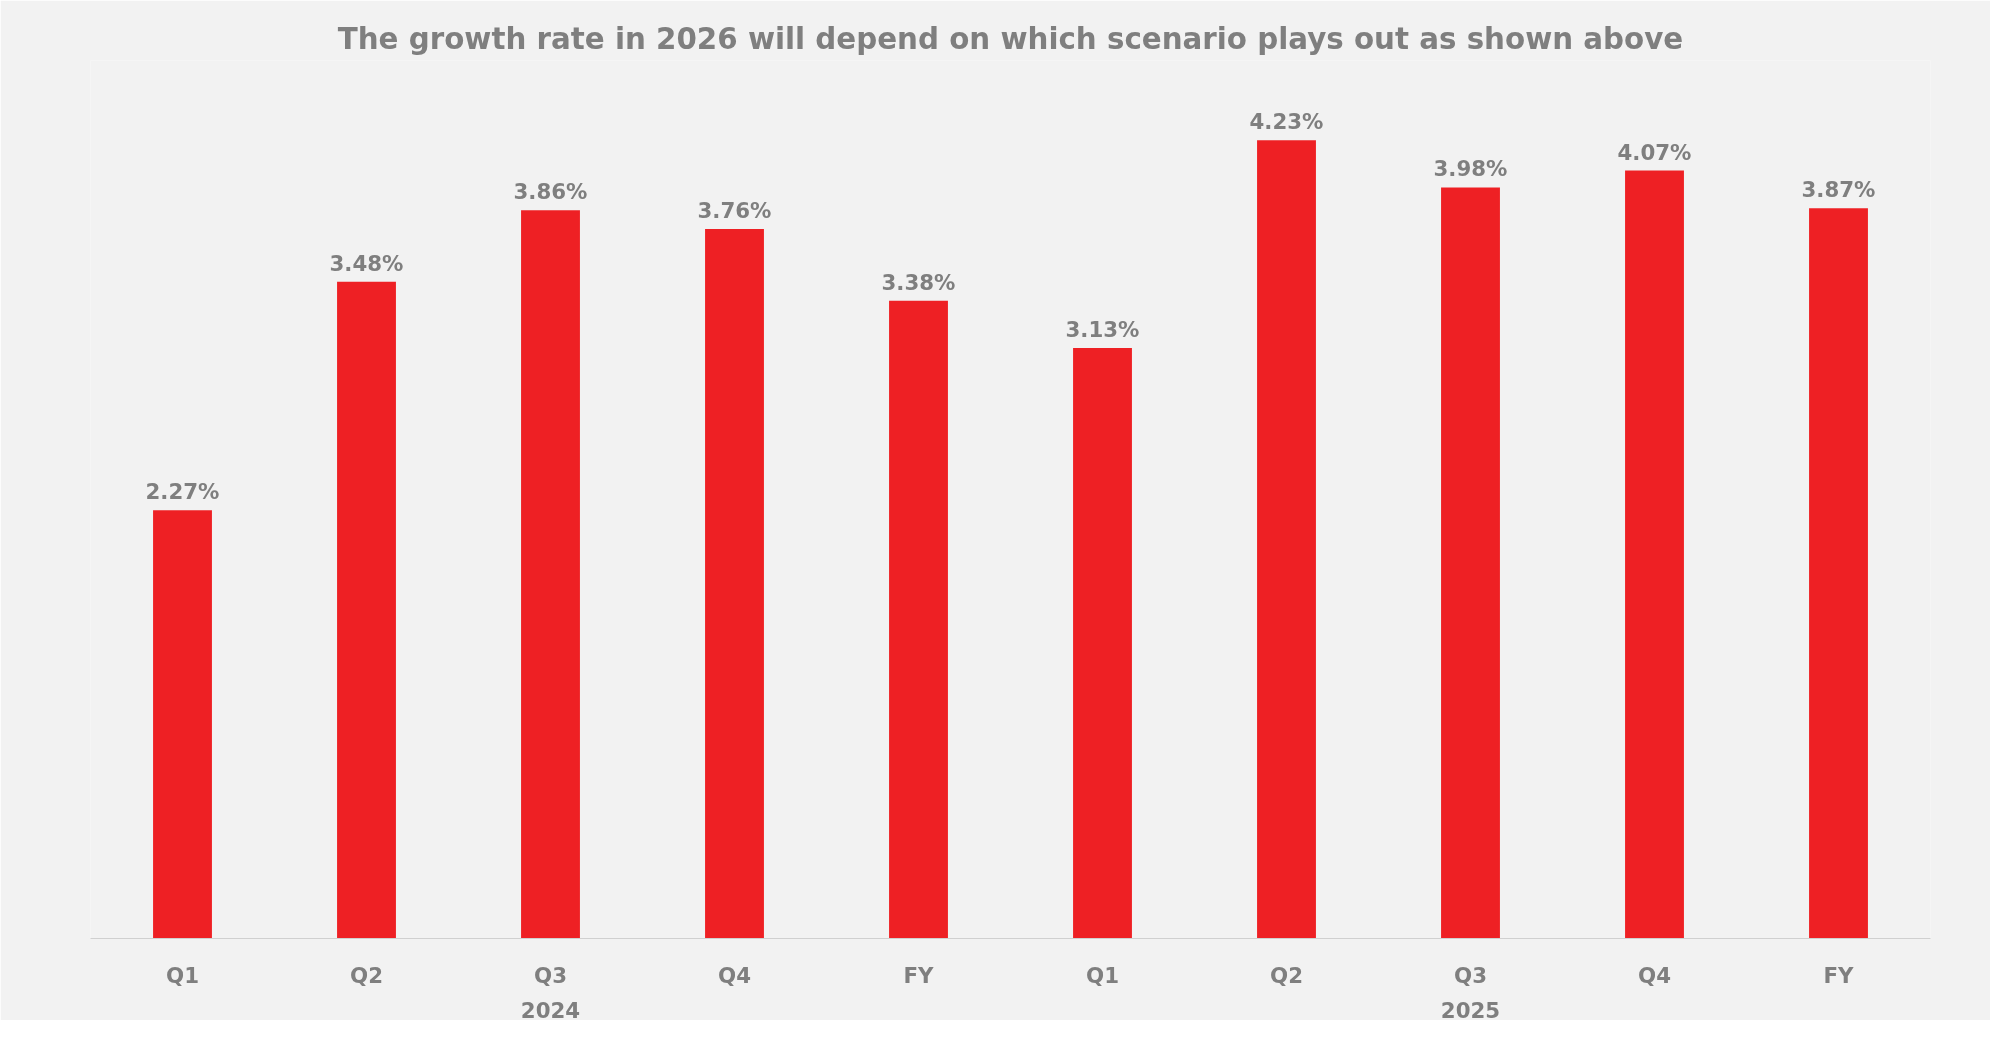 This screenshot has height=1050, width=2005. Describe the element at coordinates (918, 282) in the screenshot. I see `data-label: 3.38%` at that location.